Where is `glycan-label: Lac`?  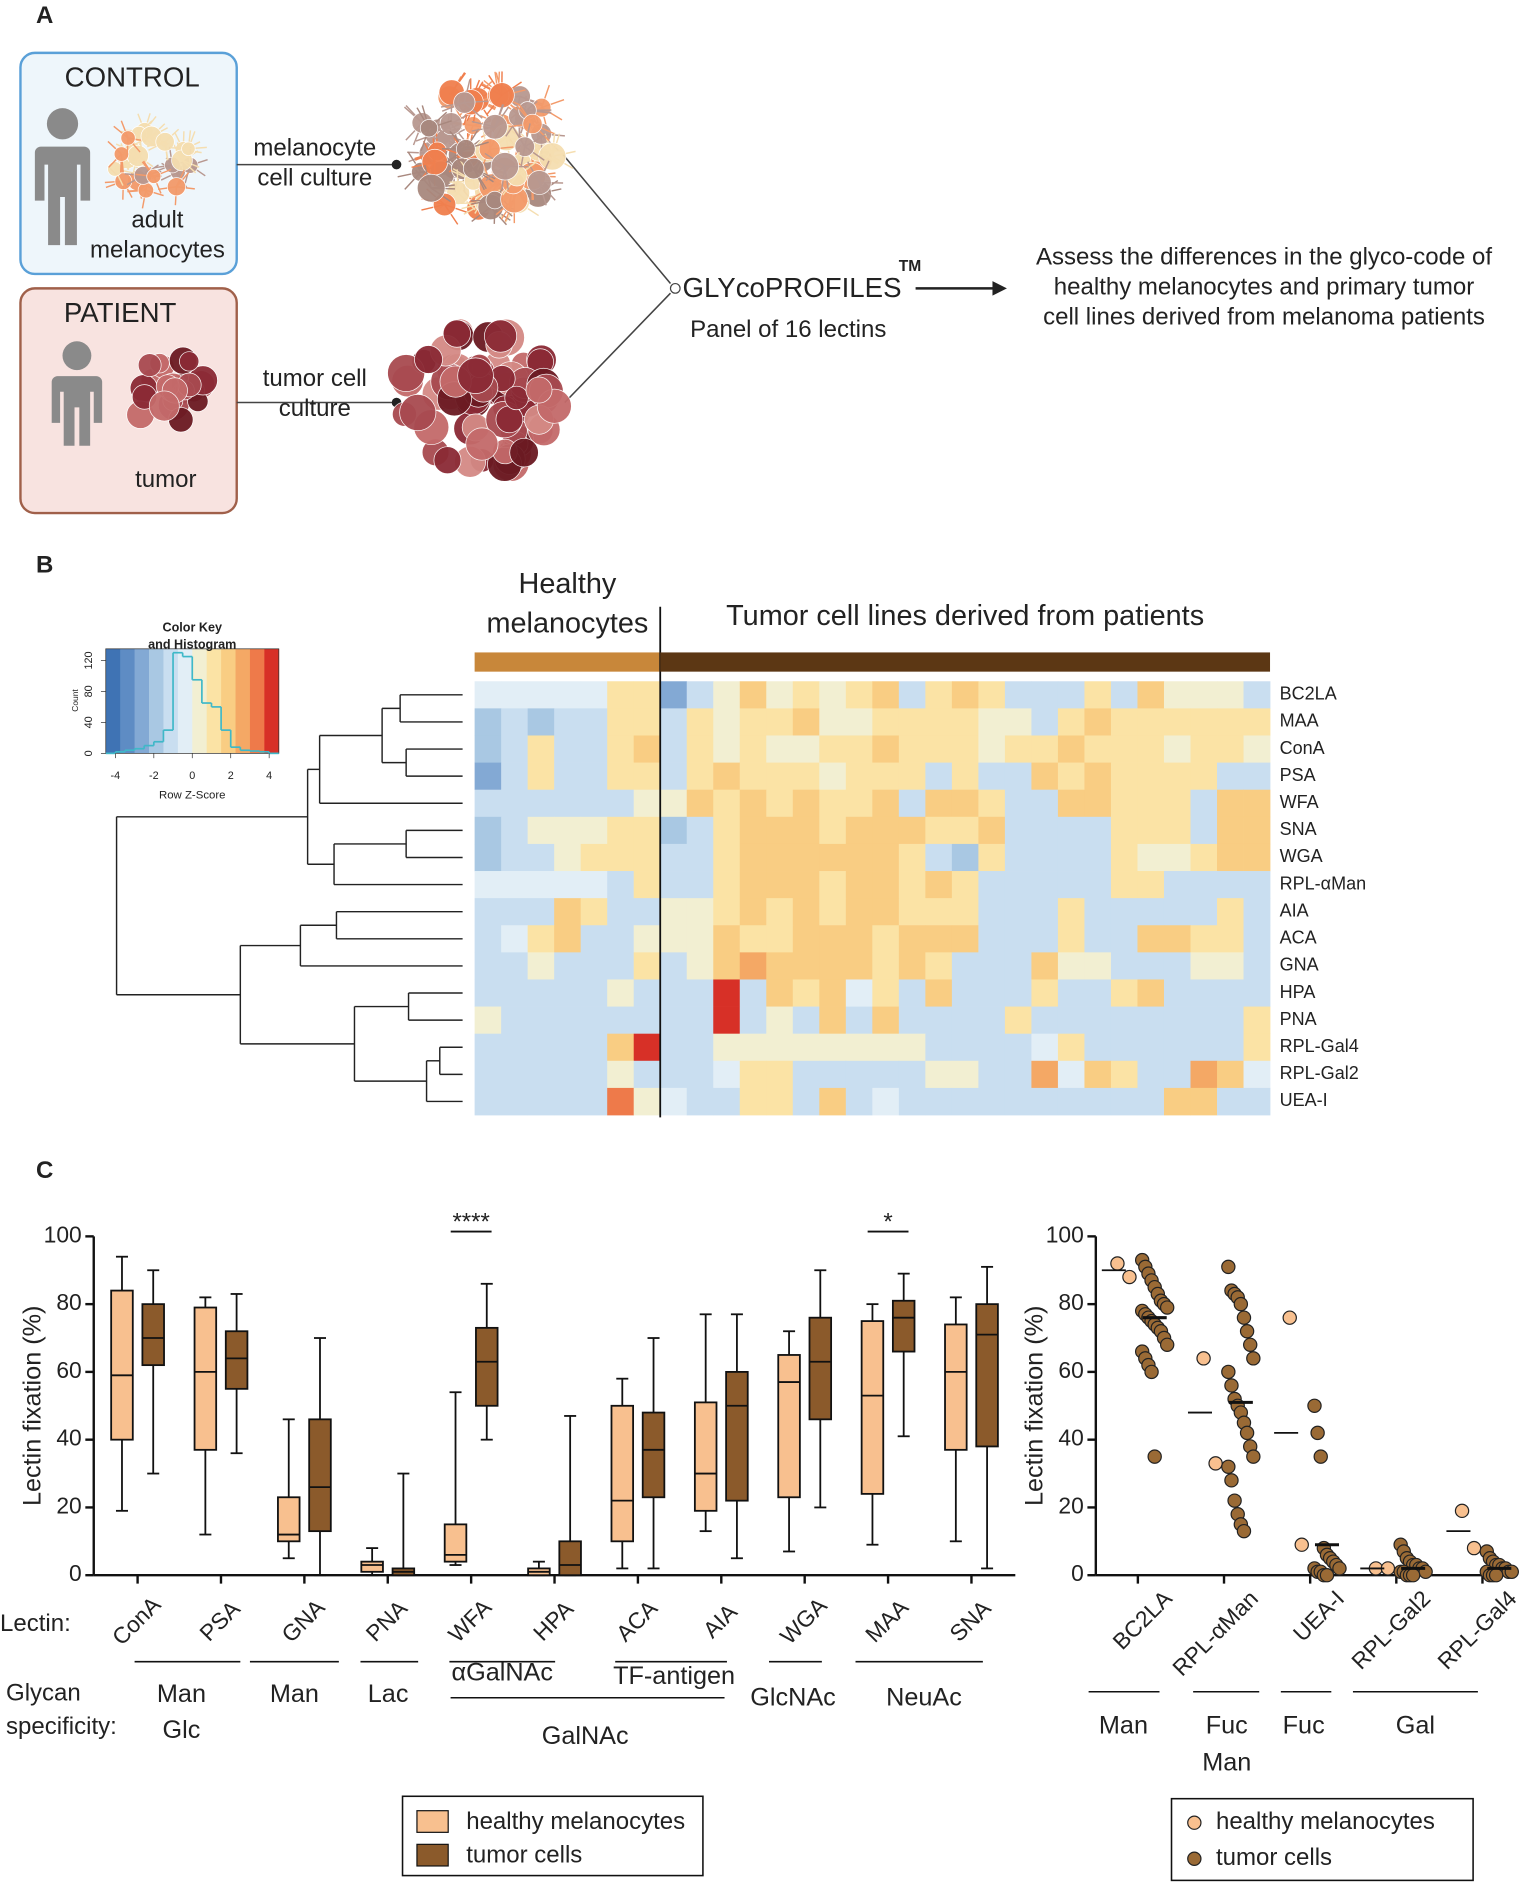
glycan-label: Lac is located at coordinates (388, 1694).